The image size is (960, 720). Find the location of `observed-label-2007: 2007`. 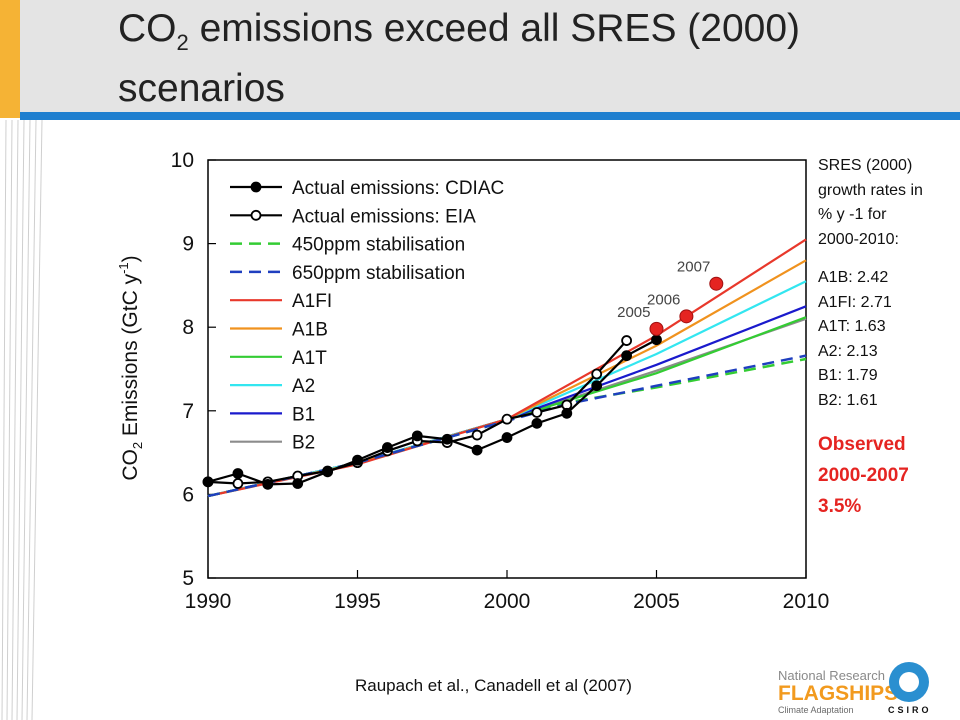

observed-label-2007: 2007 is located at coordinates (693, 267).